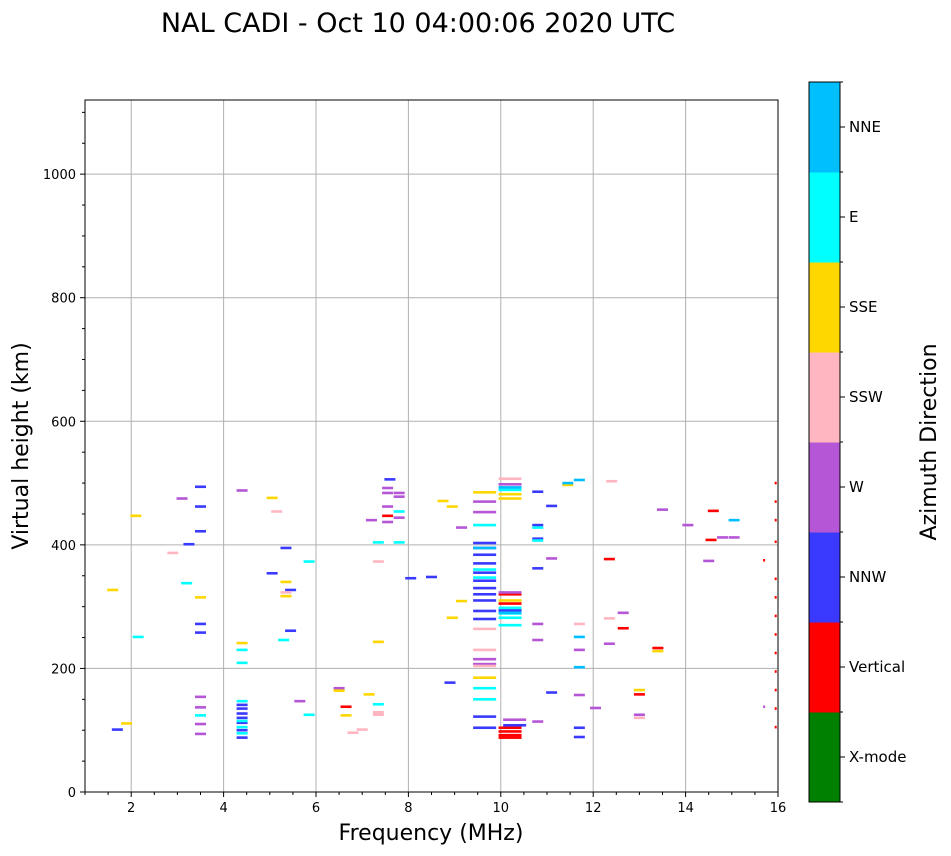 This screenshot has height=856, width=951. I want to click on colorbar-label: SSE, so click(863, 307).